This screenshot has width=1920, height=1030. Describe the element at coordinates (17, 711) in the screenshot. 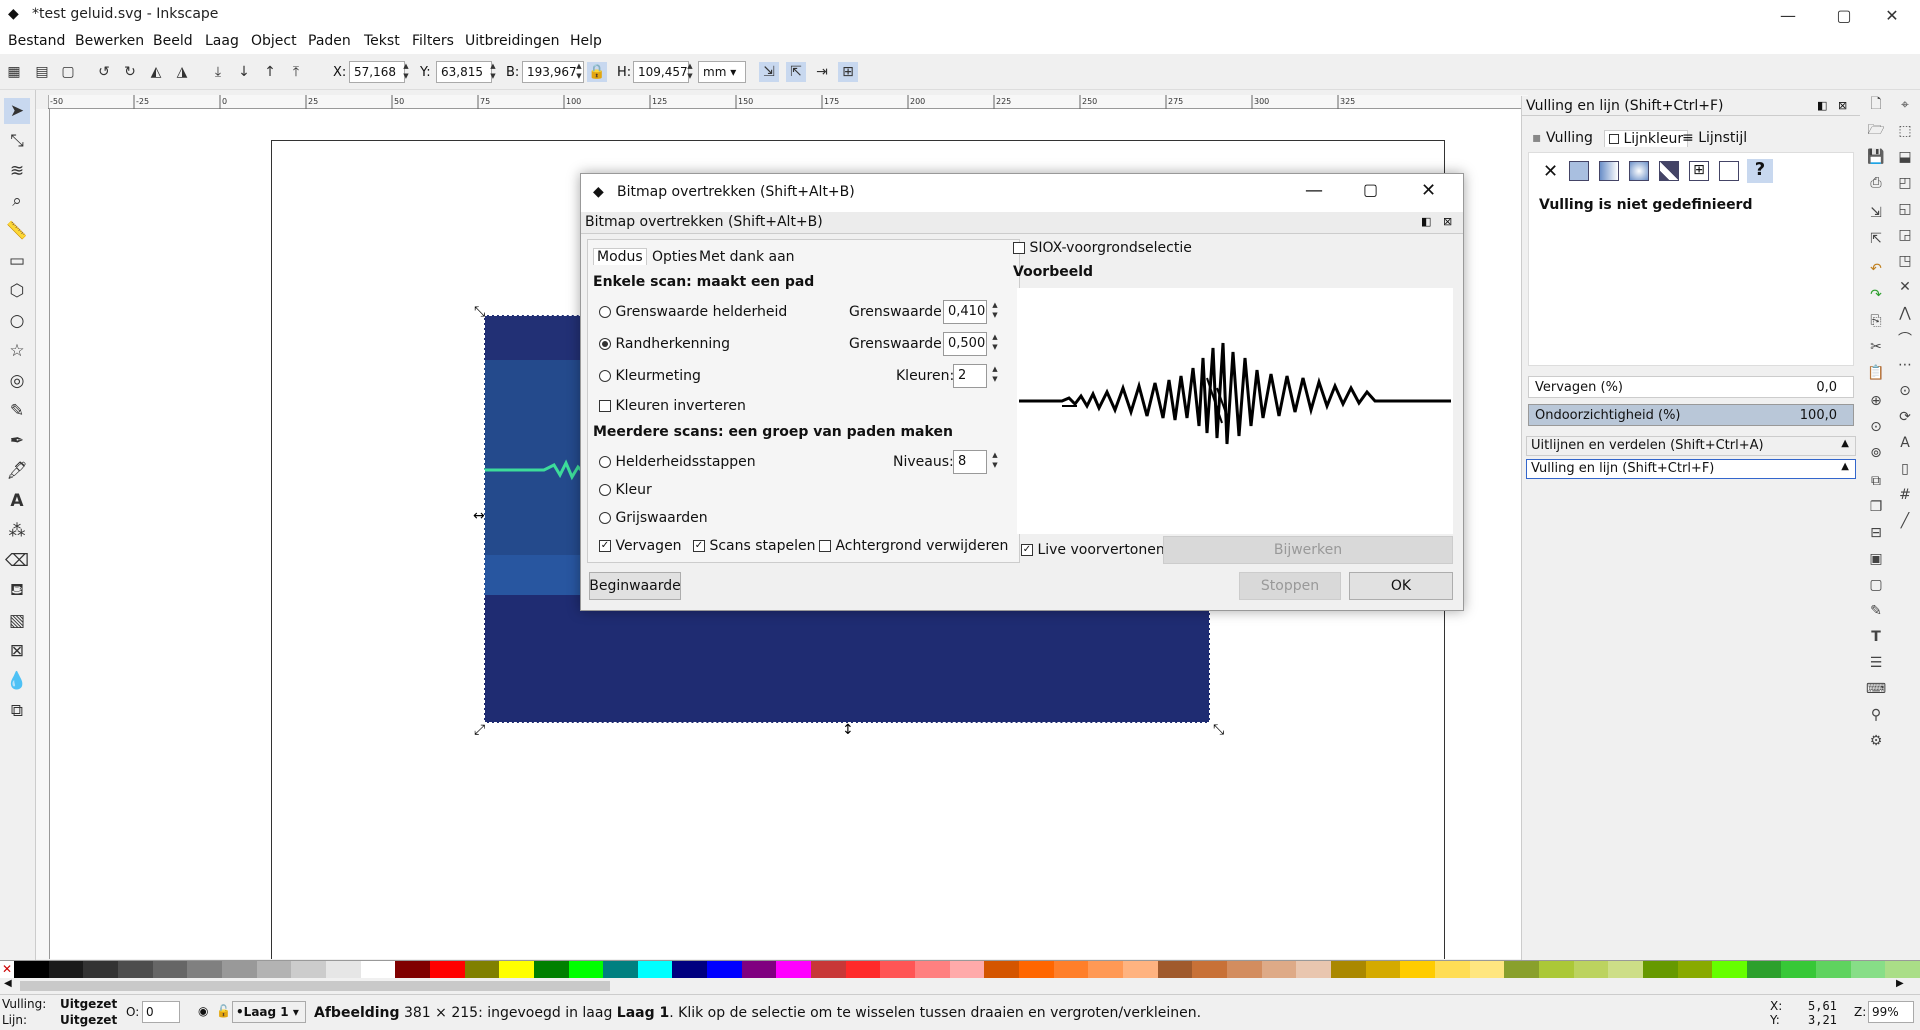

I see `connector-tool-icon: ⧉` at that location.